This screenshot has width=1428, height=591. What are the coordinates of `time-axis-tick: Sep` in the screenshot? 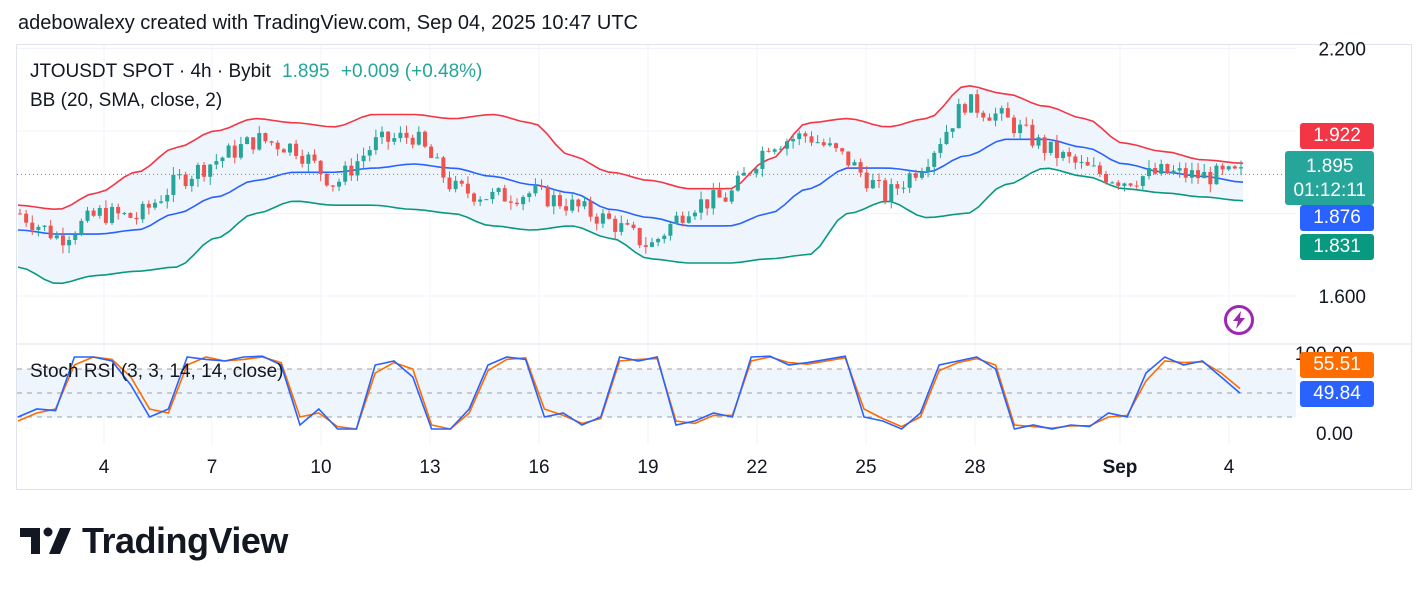 It's located at (1120, 467).